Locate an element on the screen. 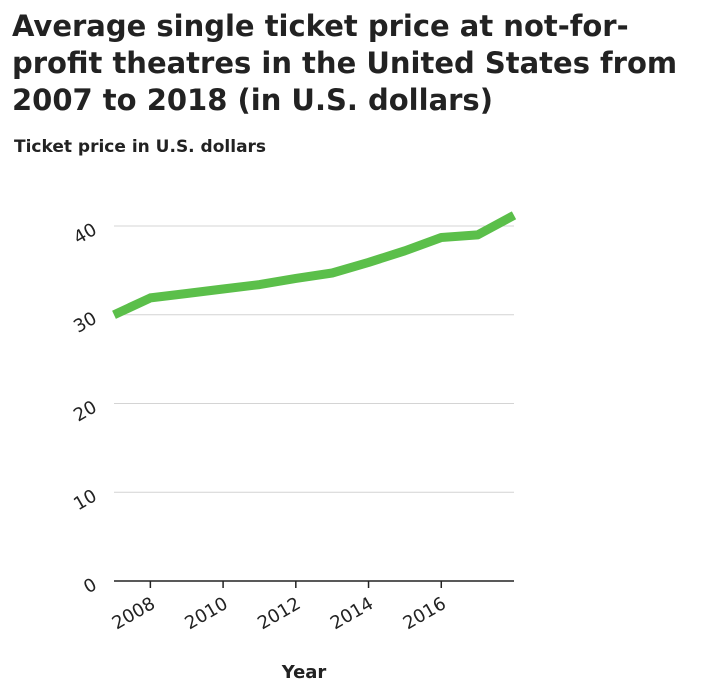  y-axis-ticks: 0 10 20 30 40 is located at coordinates (85, 408).